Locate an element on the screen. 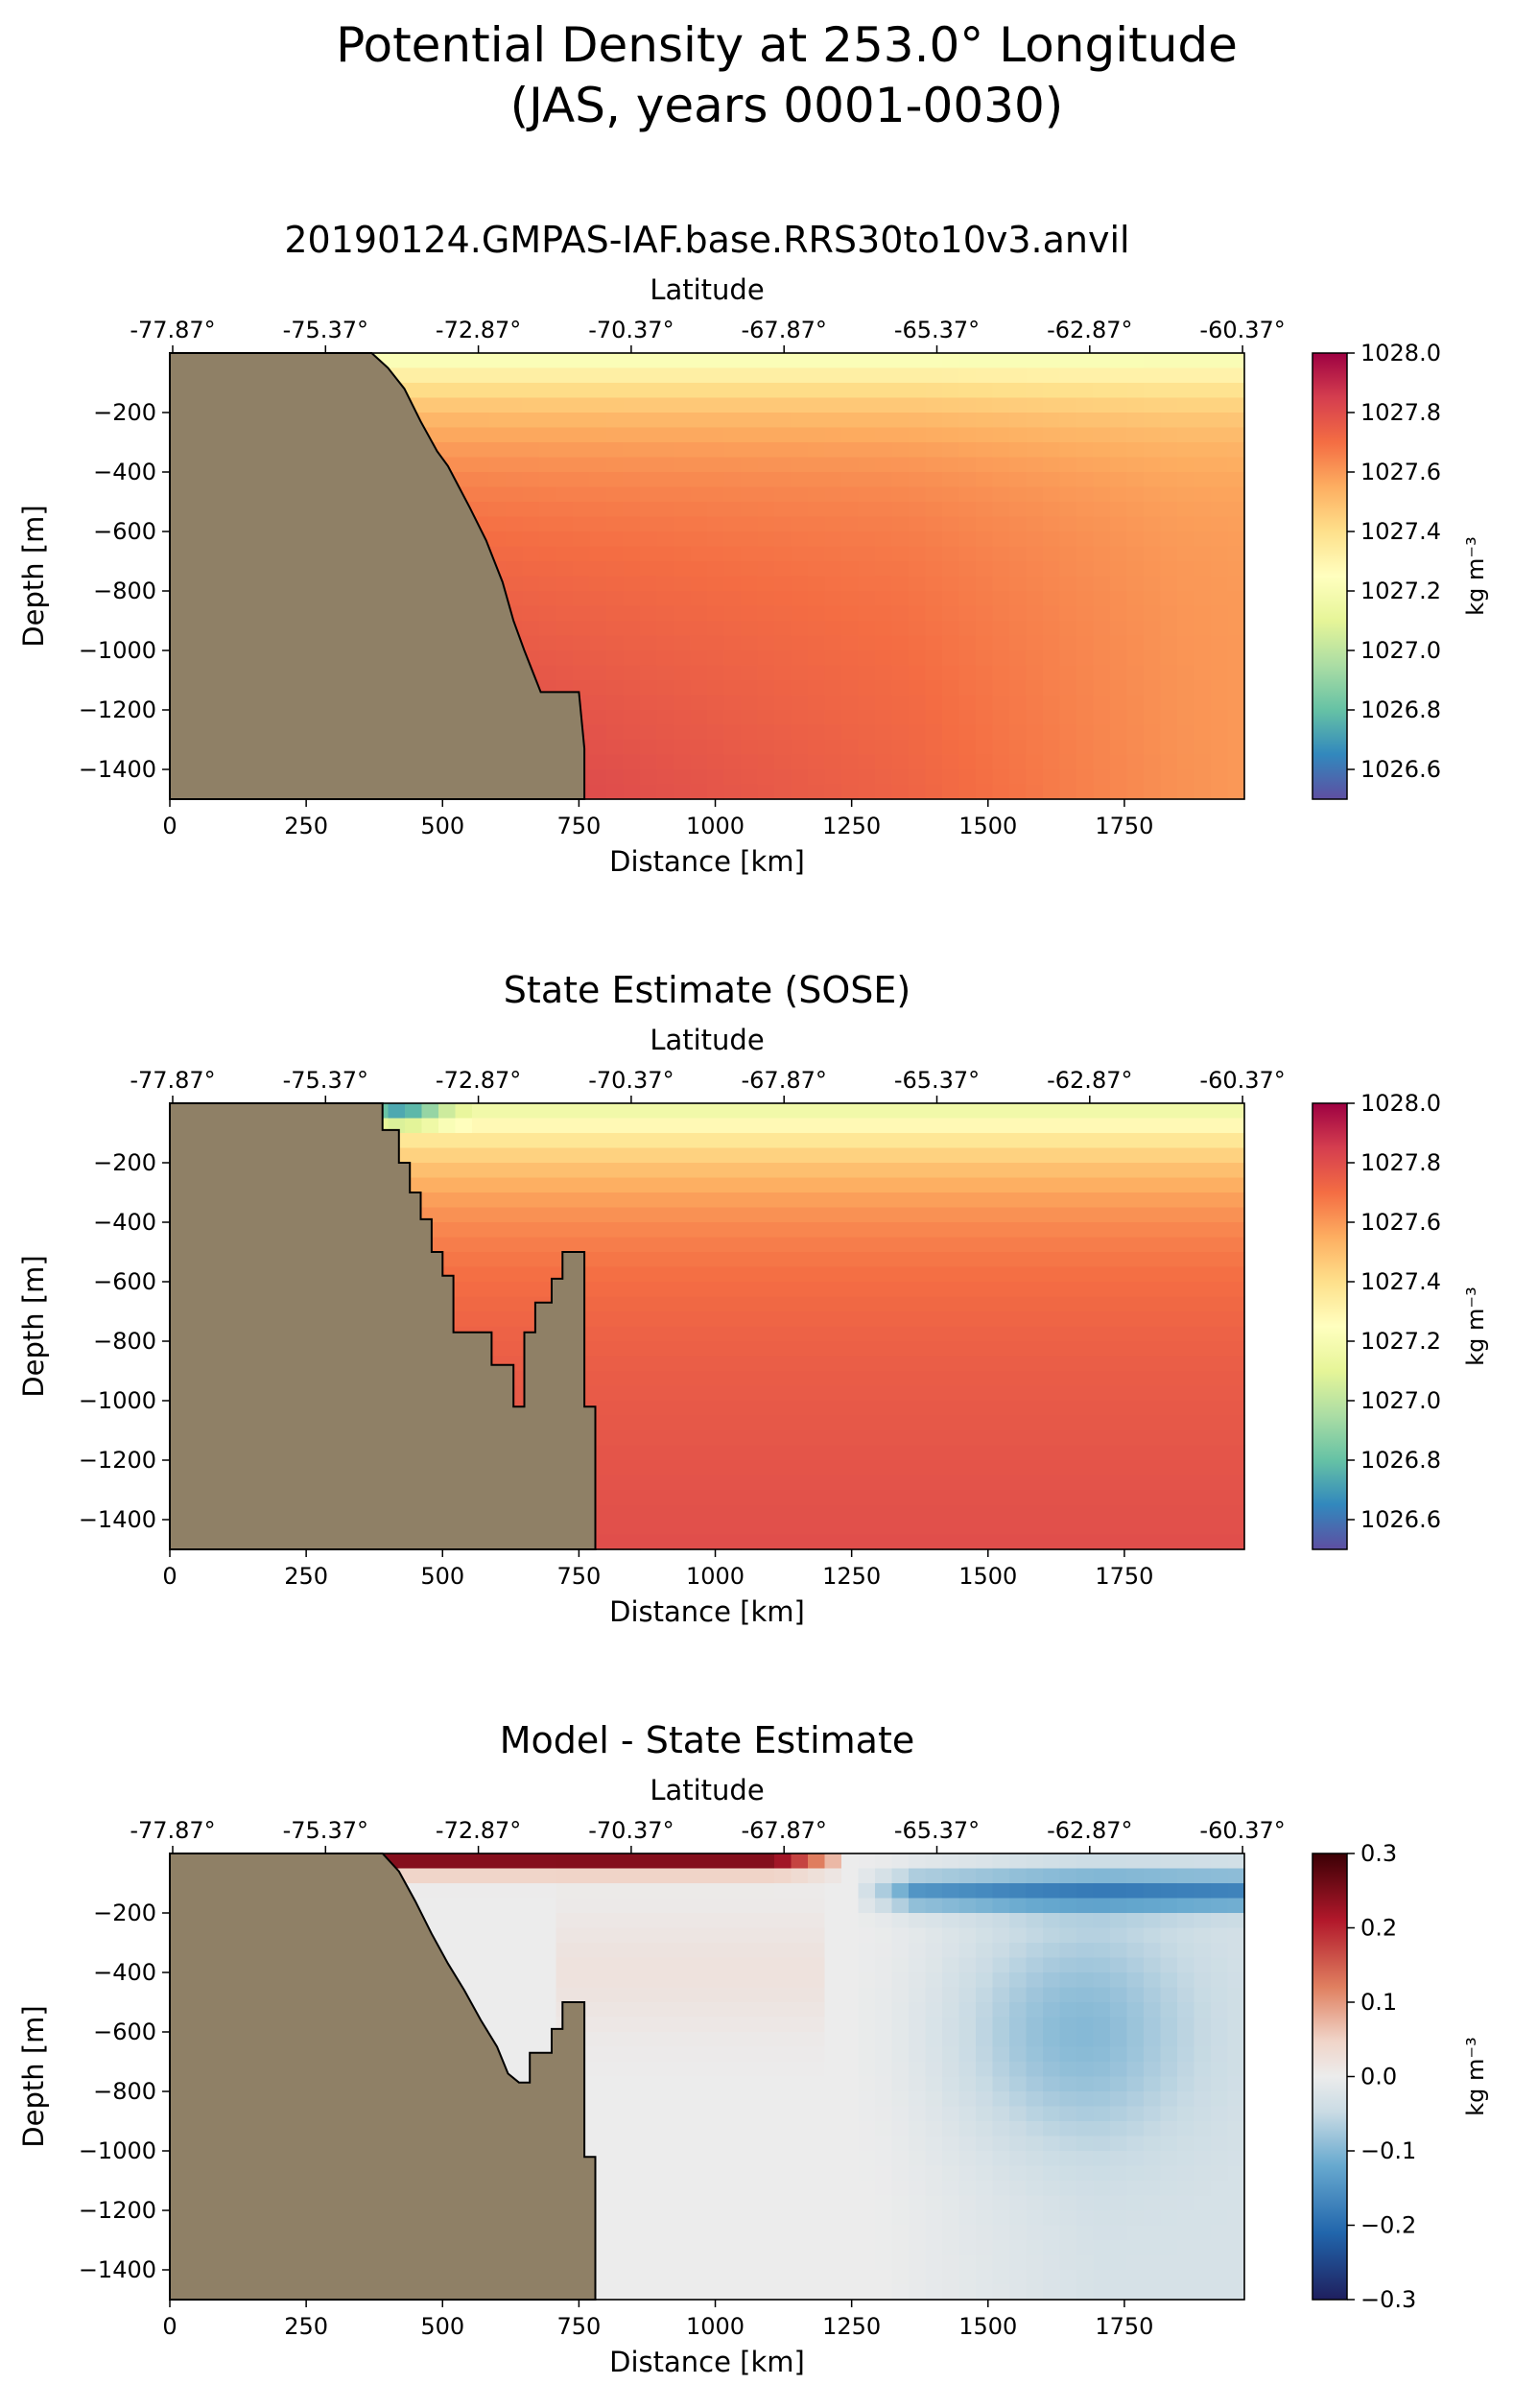  latitude-tick-label: -77.87° is located at coordinates (173, 1080).